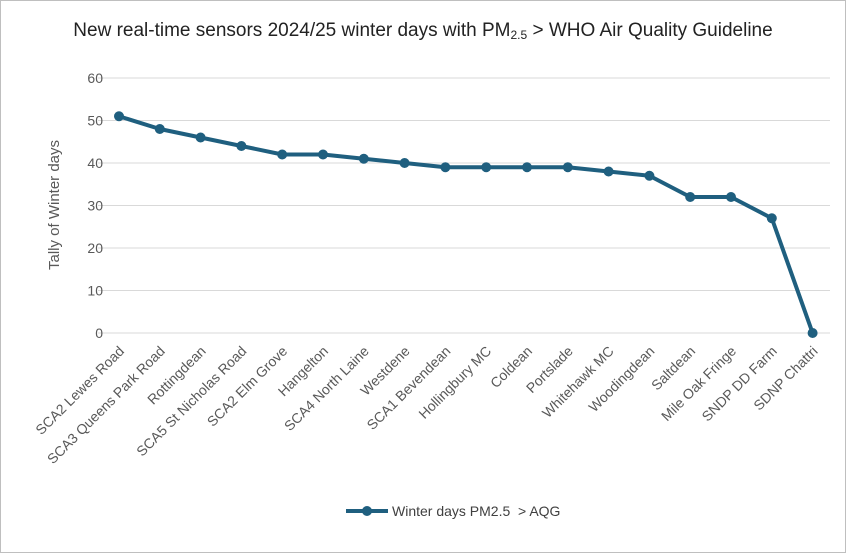 This screenshot has width=846, height=553. I want to click on y-tick-label: 60, so click(95, 78).